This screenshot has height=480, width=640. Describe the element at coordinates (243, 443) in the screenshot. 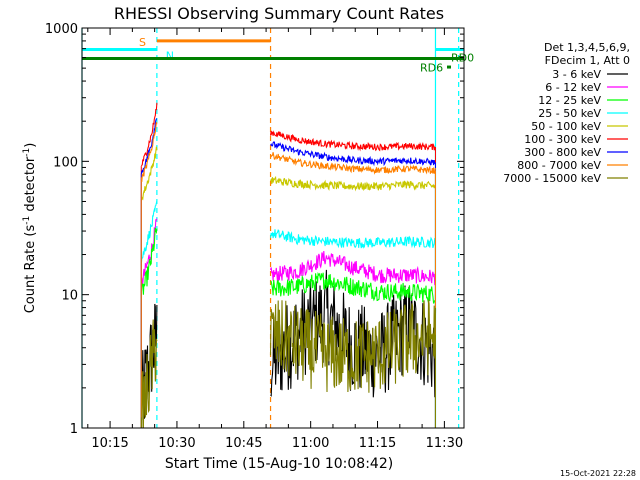

I see `x-tick-label: 10:45` at that location.